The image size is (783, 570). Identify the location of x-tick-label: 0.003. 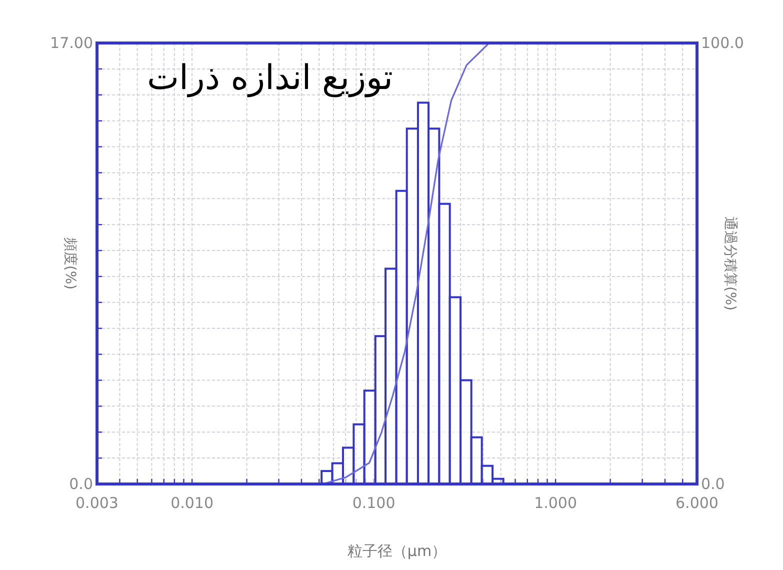
(97, 503).